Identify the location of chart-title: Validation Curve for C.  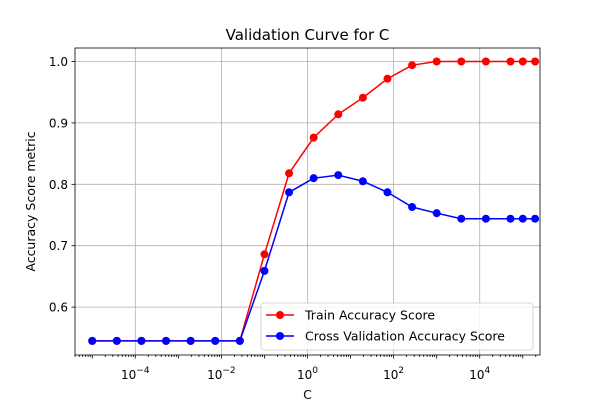
(308, 35).